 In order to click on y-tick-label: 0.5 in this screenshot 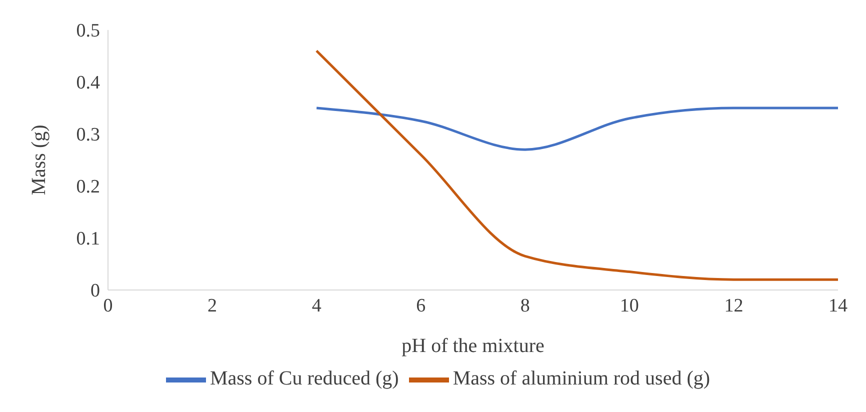, I will do `click(88, 31)`.